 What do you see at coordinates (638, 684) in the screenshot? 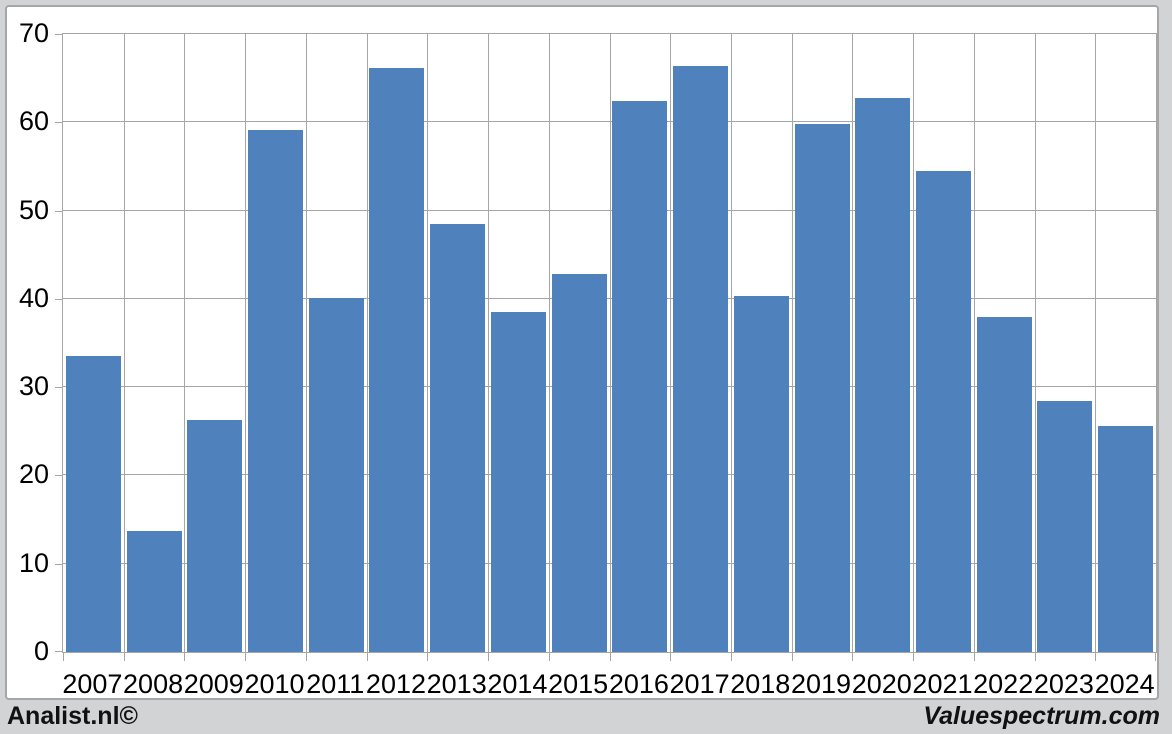
I see `x-label-2016: 2016` at bounding box center [638, 684].